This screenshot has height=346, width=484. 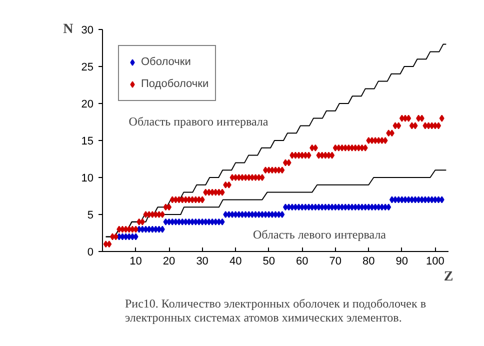 What do you see at coordinates (87, 30) in the screenshot?
I see `y-tick-label: 30` at bounding box center [87, 30].